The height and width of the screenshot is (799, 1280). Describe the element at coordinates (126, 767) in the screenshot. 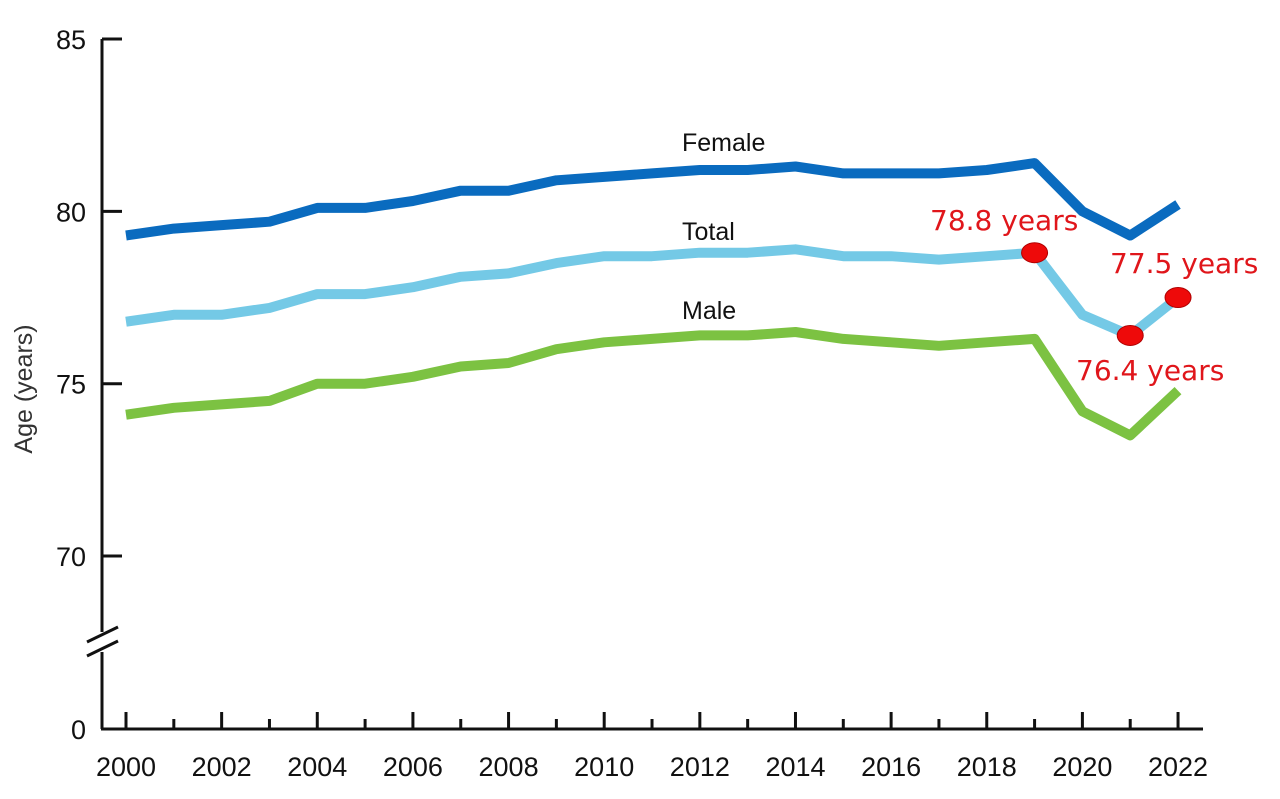

I see `x-tick-label: 2000` at that location.